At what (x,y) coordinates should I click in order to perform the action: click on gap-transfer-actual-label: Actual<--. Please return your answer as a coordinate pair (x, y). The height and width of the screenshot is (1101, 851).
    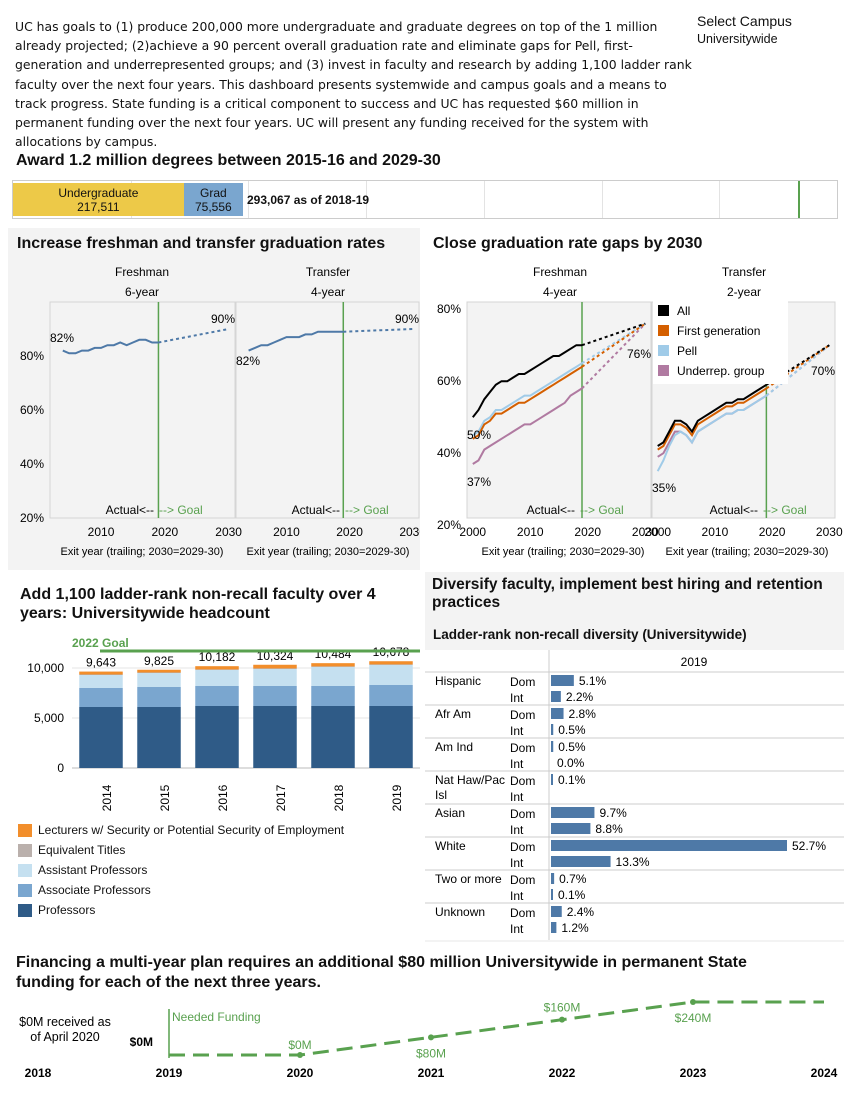
    Looking at the image, I should click on (734, 510).